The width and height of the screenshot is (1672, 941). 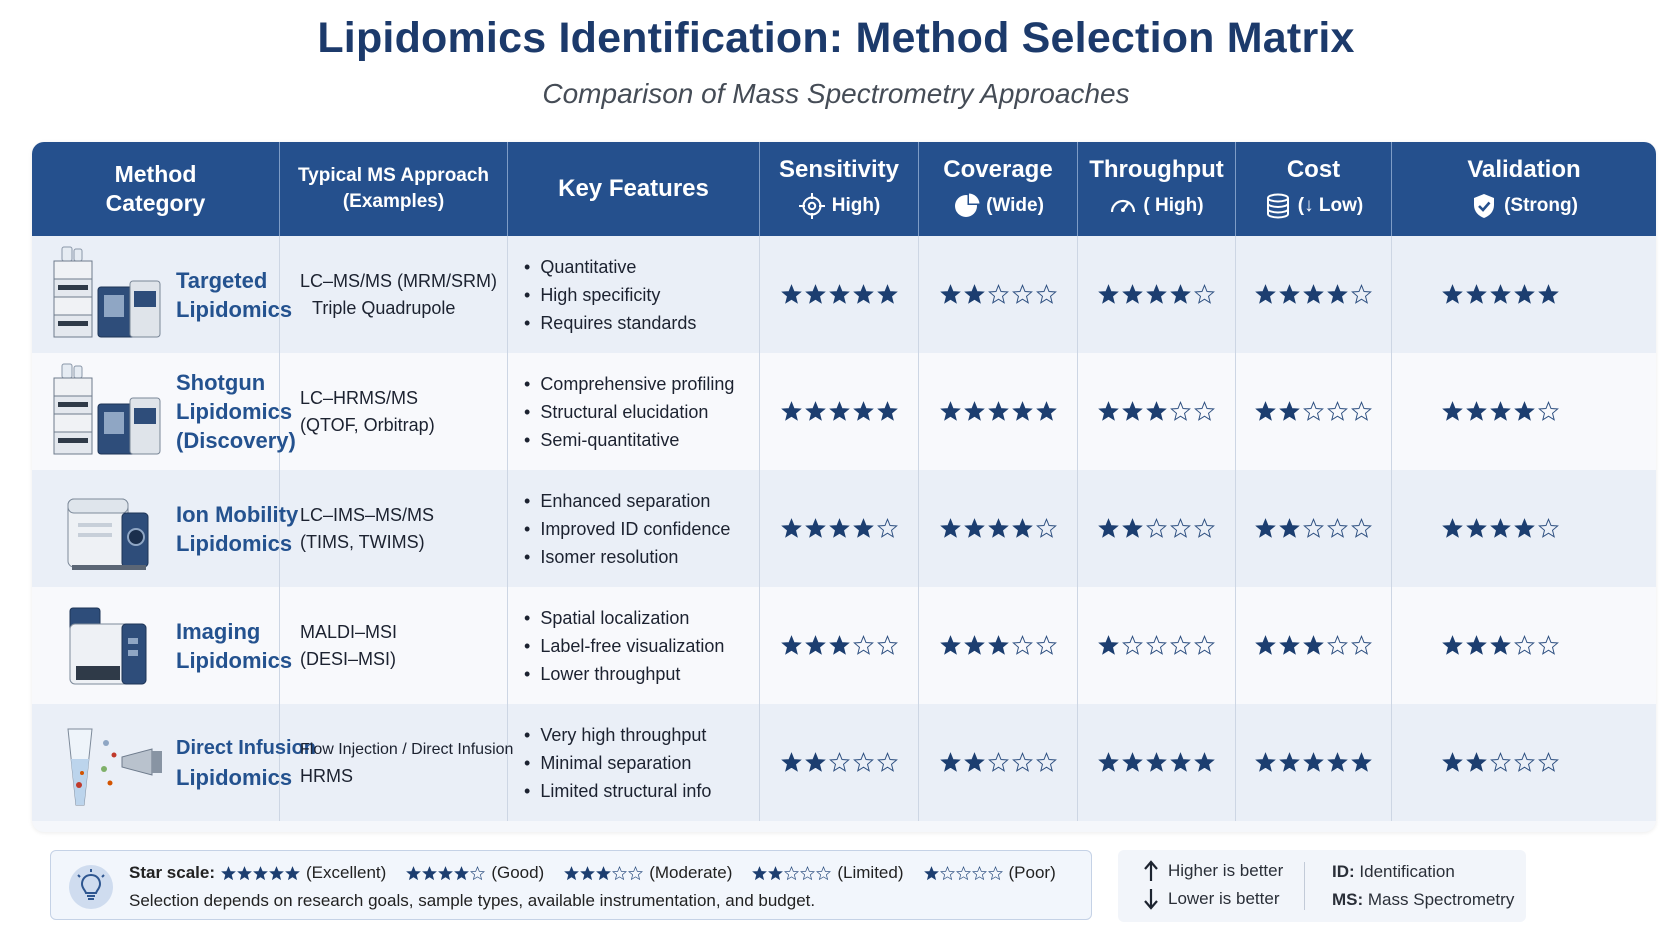 What do you see at coordinates (246, 747) in the screenshot?
I see `method-name: Direct Infusion` at bounding box center [246, 747].